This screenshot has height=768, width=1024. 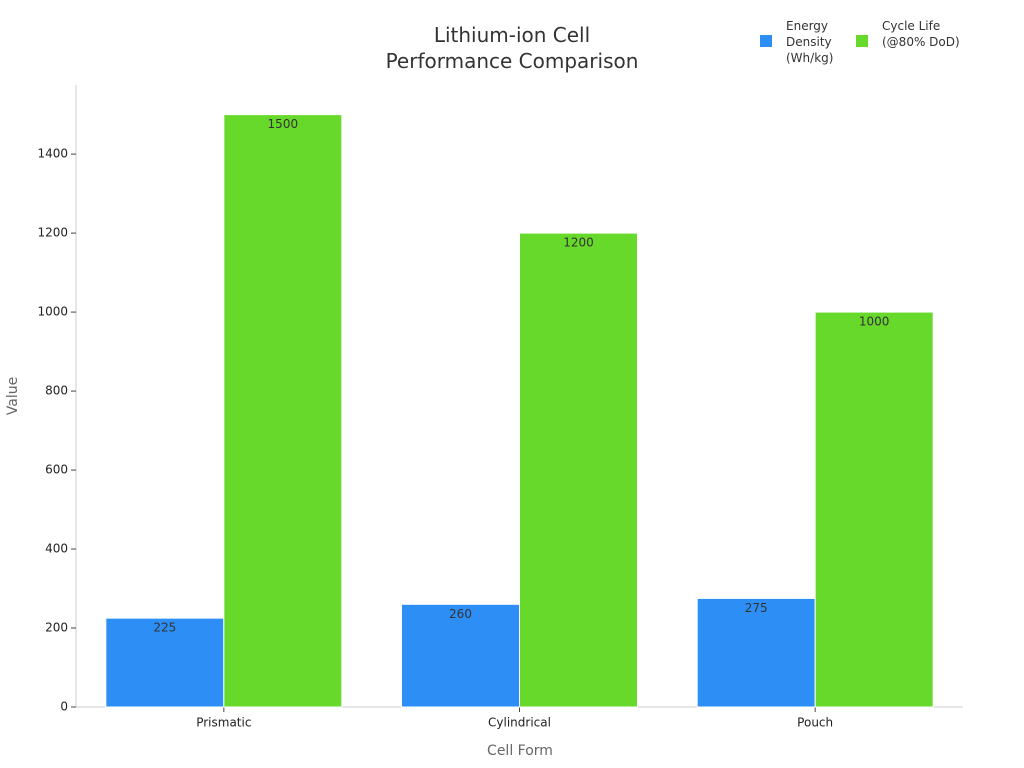 What do you see at coordinates (756, 608) in the screenshot?
I see `value-label: 275` at bounding box center [756, 608].